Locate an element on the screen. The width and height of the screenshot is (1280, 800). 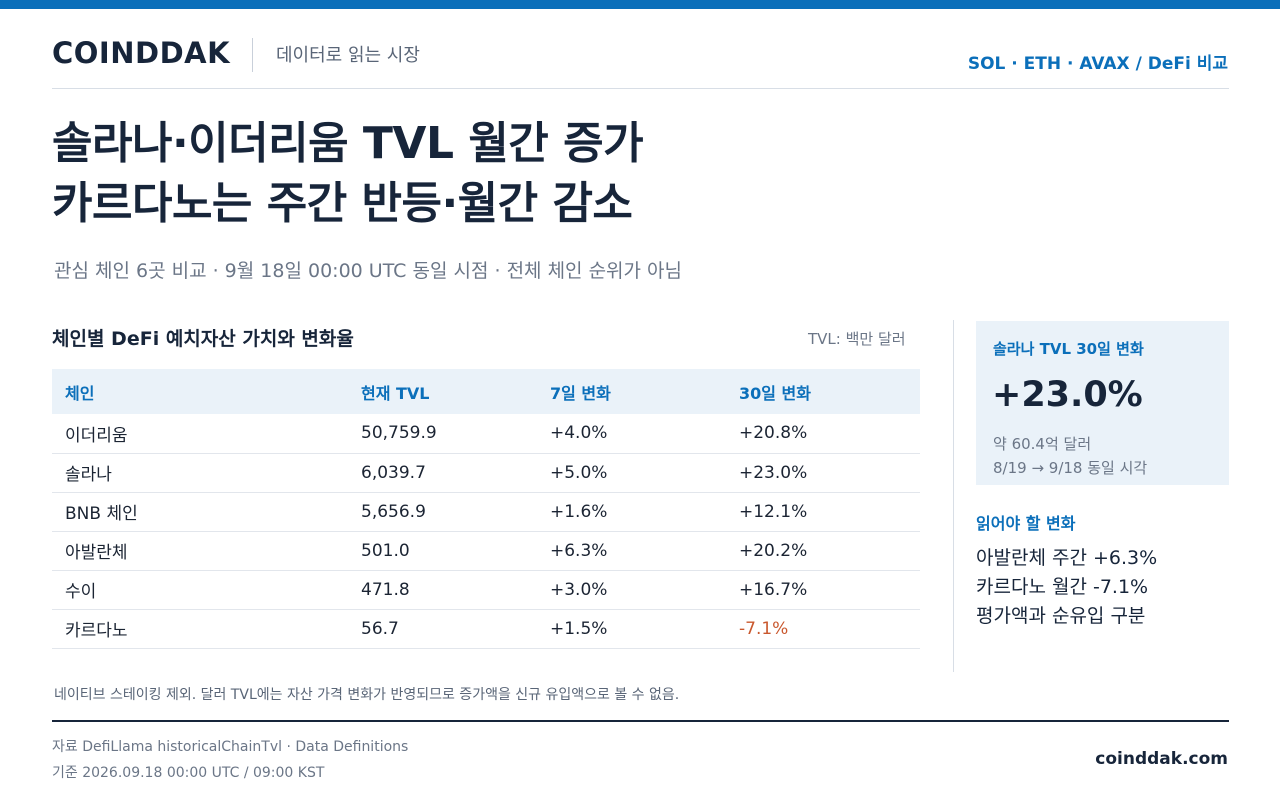
cell-change-7d: +1.5% is located at coordinates (644, 629).